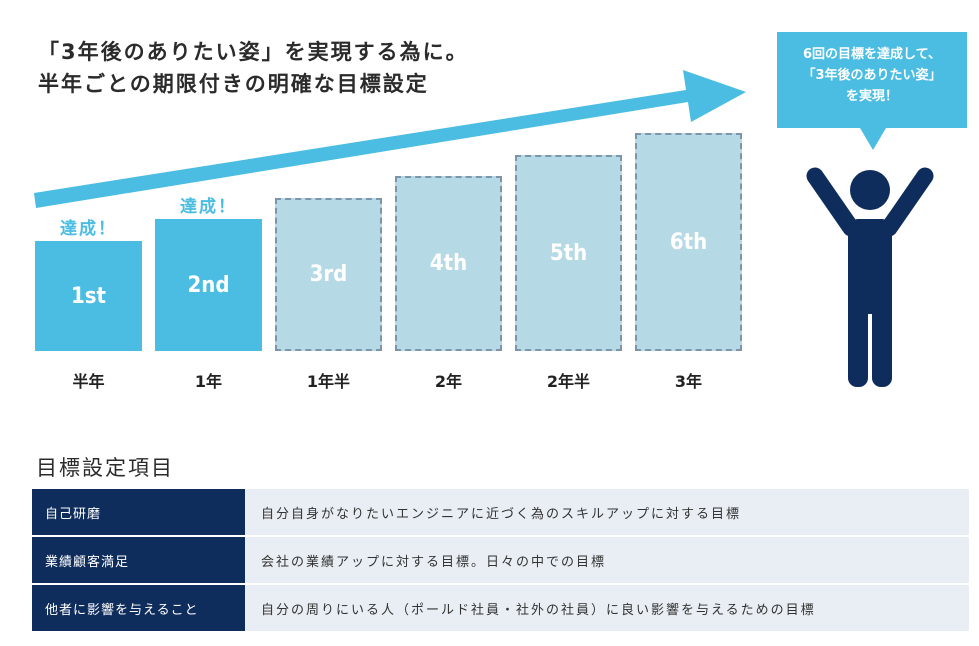 The width and height of the screenshot is (979, 646). I want to click on step-box-4: 4th, so click(448, 263).